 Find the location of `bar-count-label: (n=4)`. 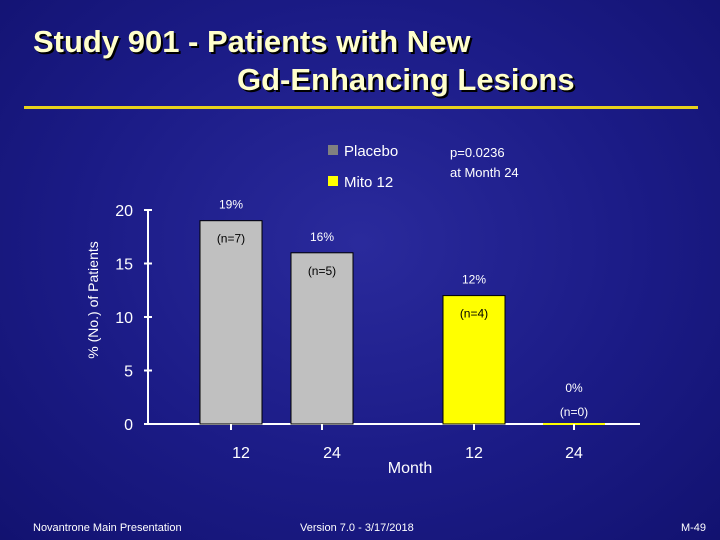

bar-count-label: (n=4) is located at coordinates (474, 314).